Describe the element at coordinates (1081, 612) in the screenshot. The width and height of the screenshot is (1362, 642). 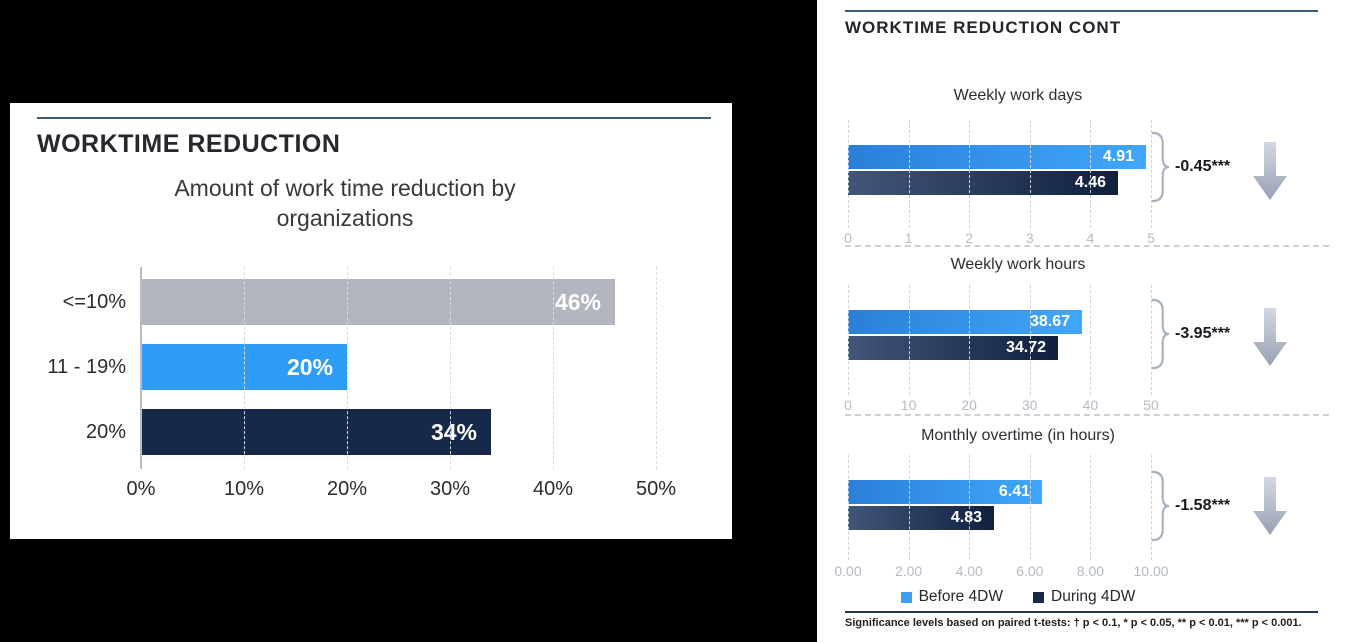
I see `footnote-divider` at that location.